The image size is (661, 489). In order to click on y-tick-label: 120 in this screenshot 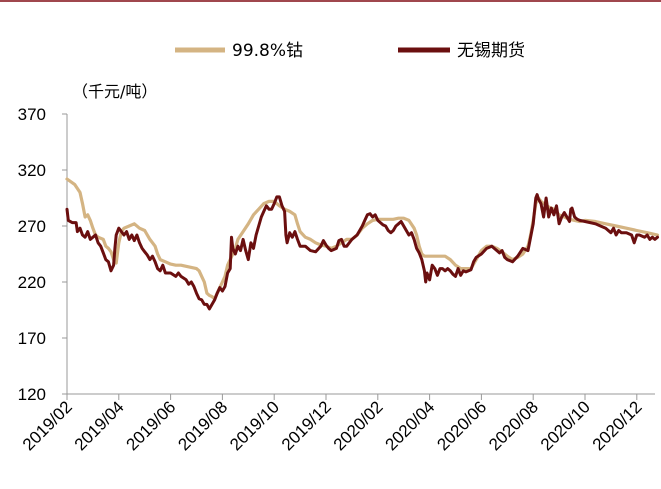, I will do `click(32, 394)`.